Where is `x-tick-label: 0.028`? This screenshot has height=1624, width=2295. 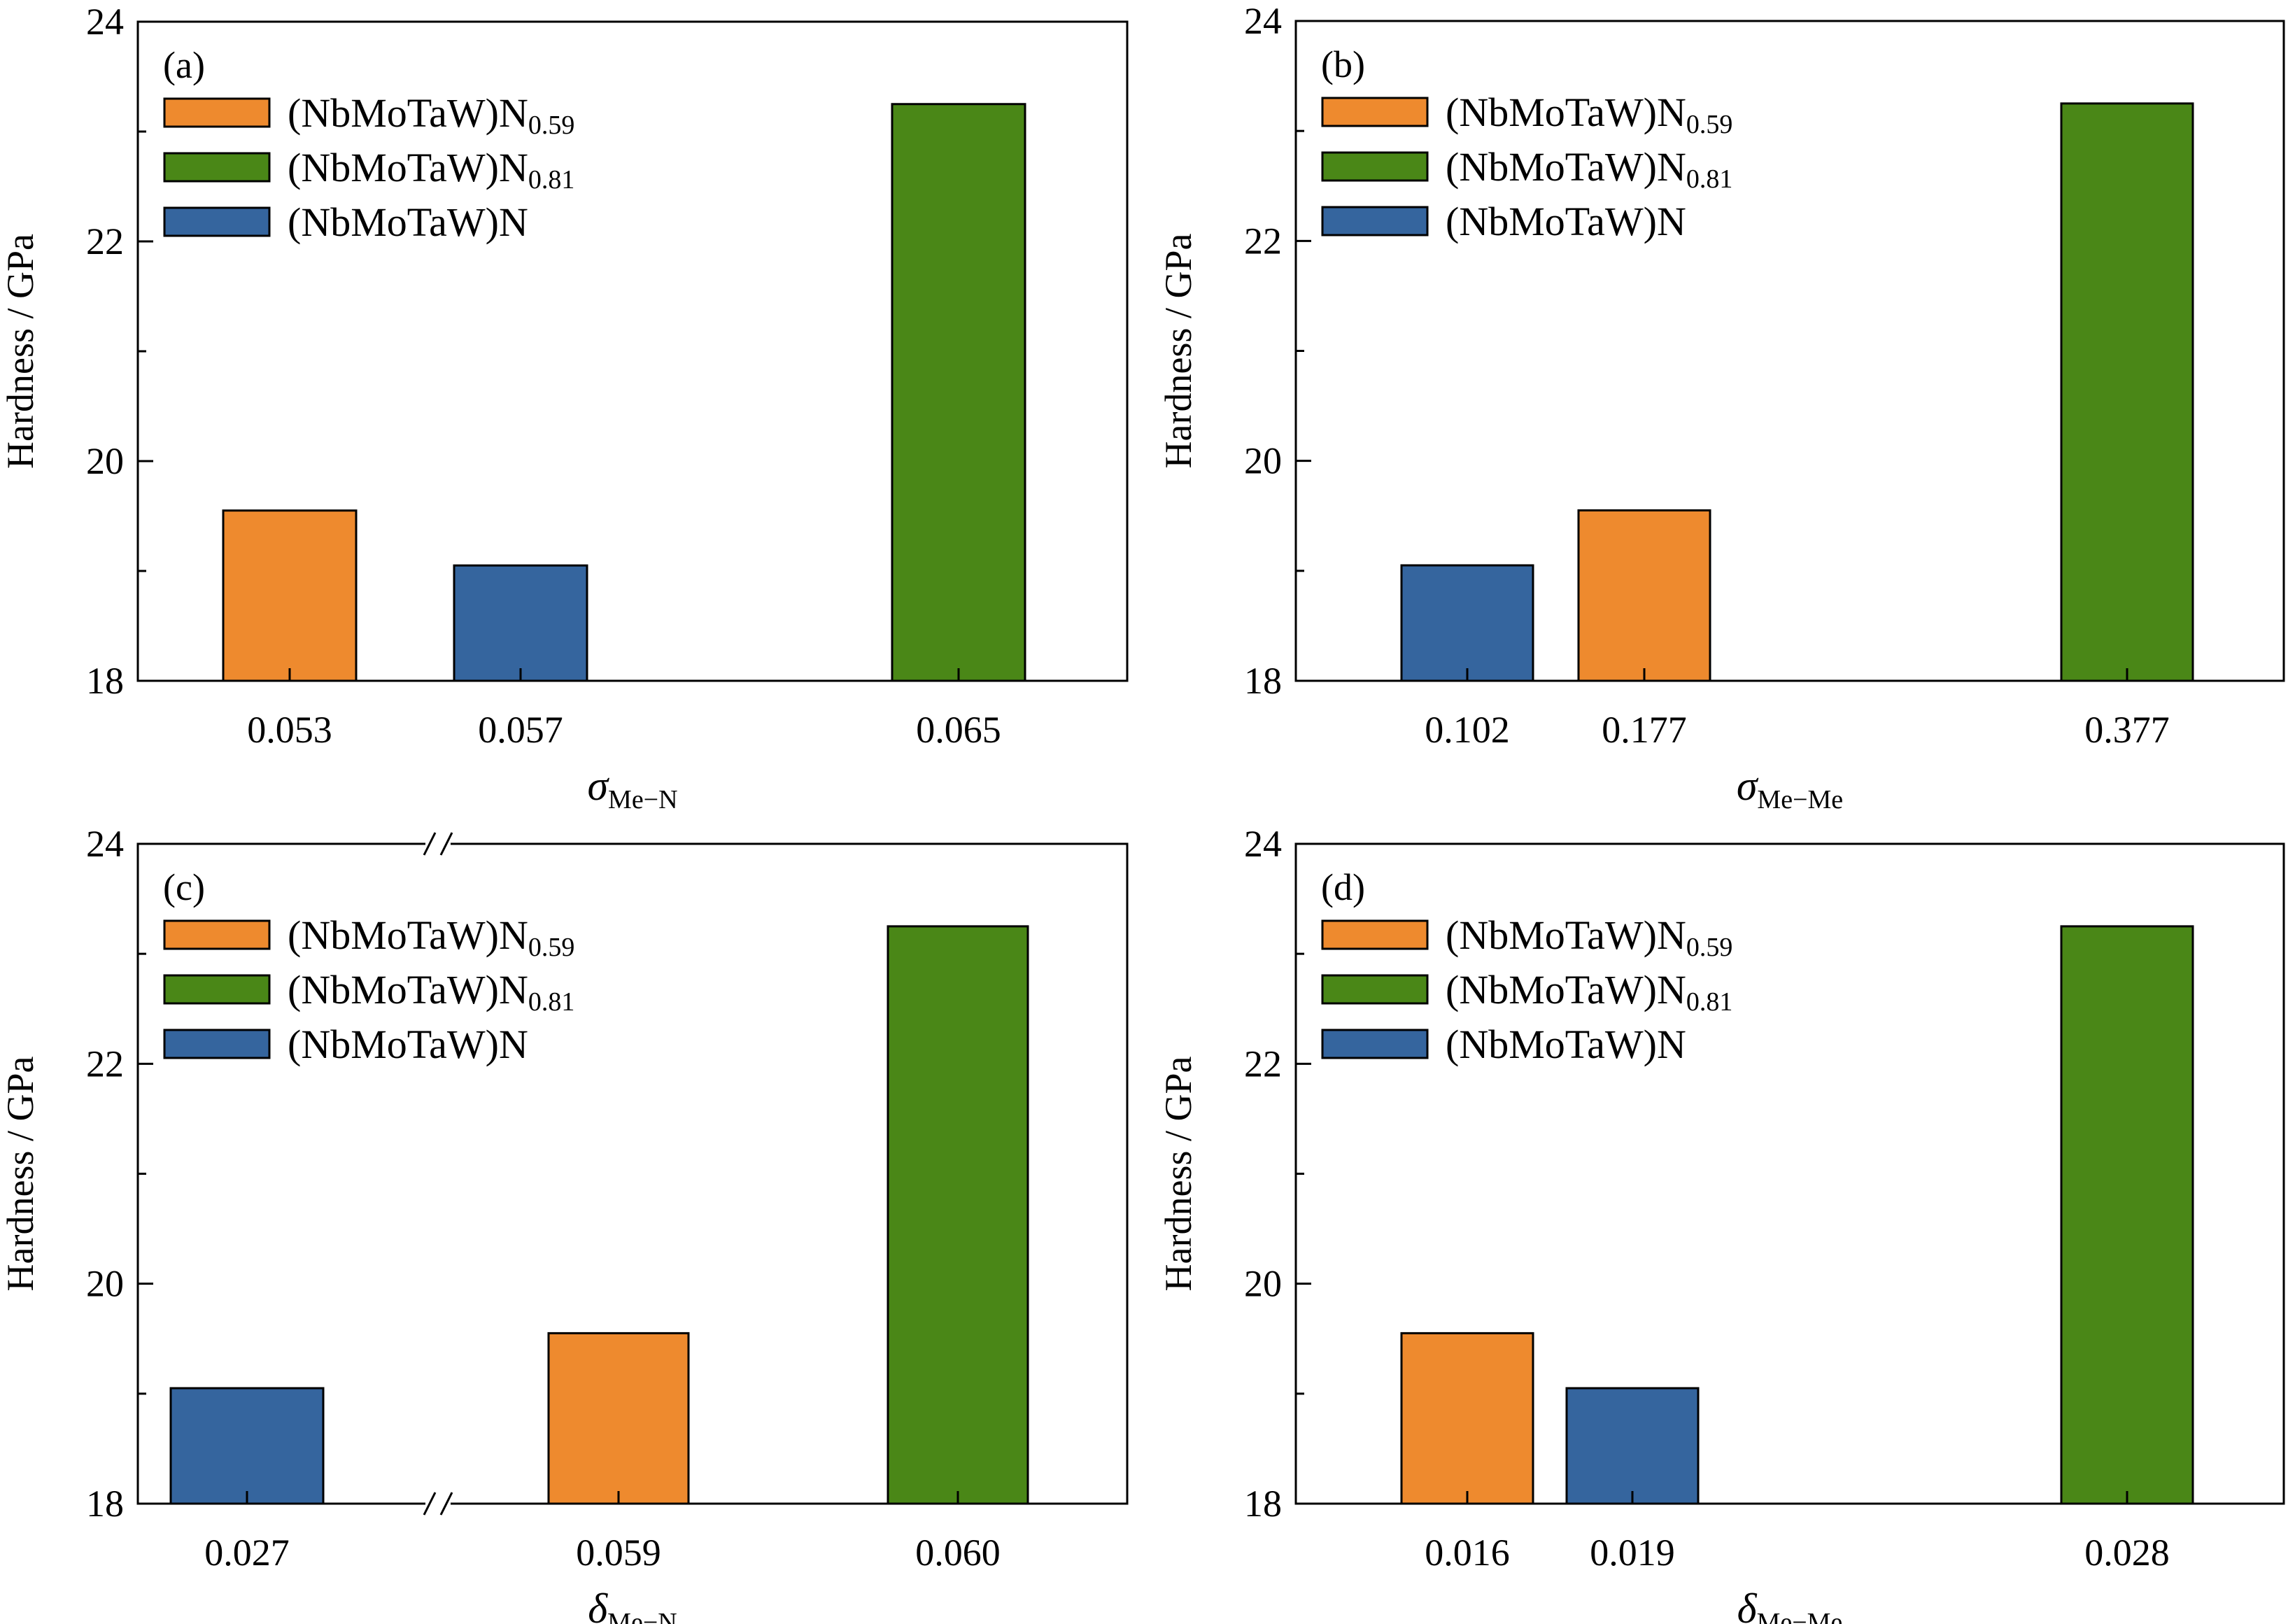
x-tick-label: 0.028 is located at coordinates (2127, 1553).